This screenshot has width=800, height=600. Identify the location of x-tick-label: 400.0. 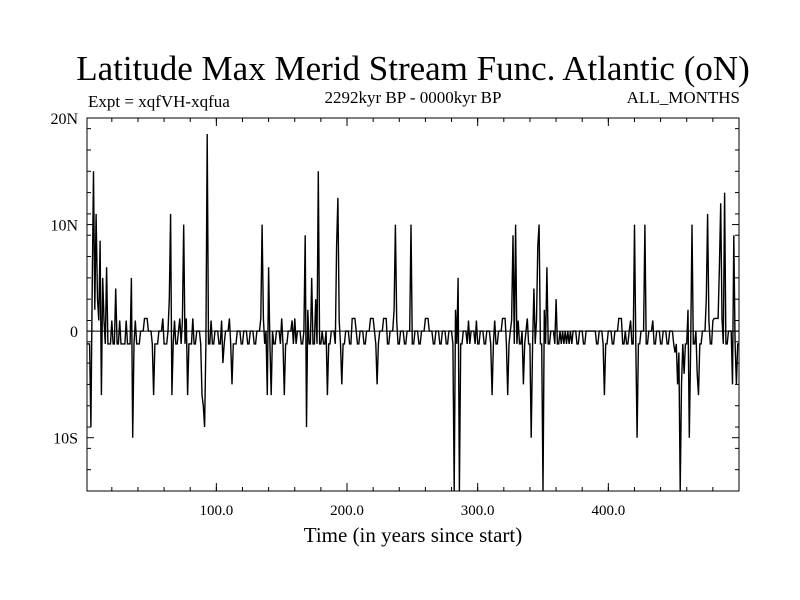
(608, 511).